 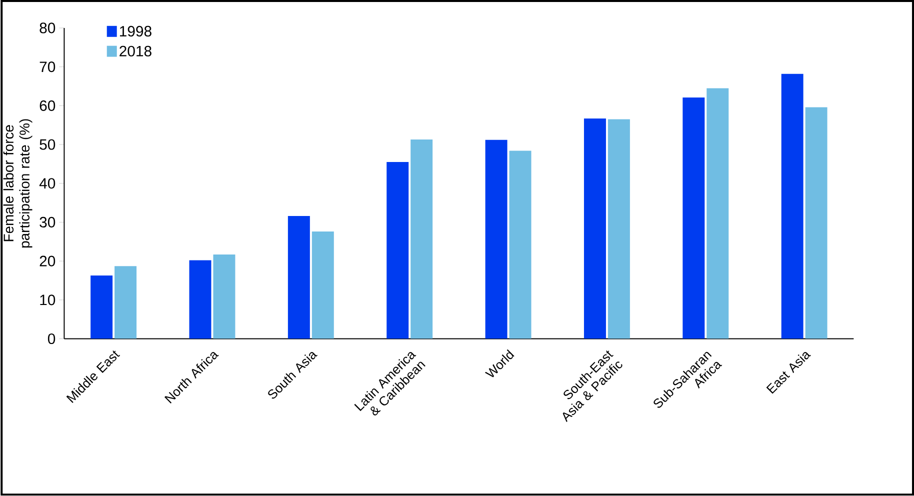 What do you see at coordinates (48, 106) in the screenshot?
I see `y-tick-label: 60` at bounding box center [48, 106].